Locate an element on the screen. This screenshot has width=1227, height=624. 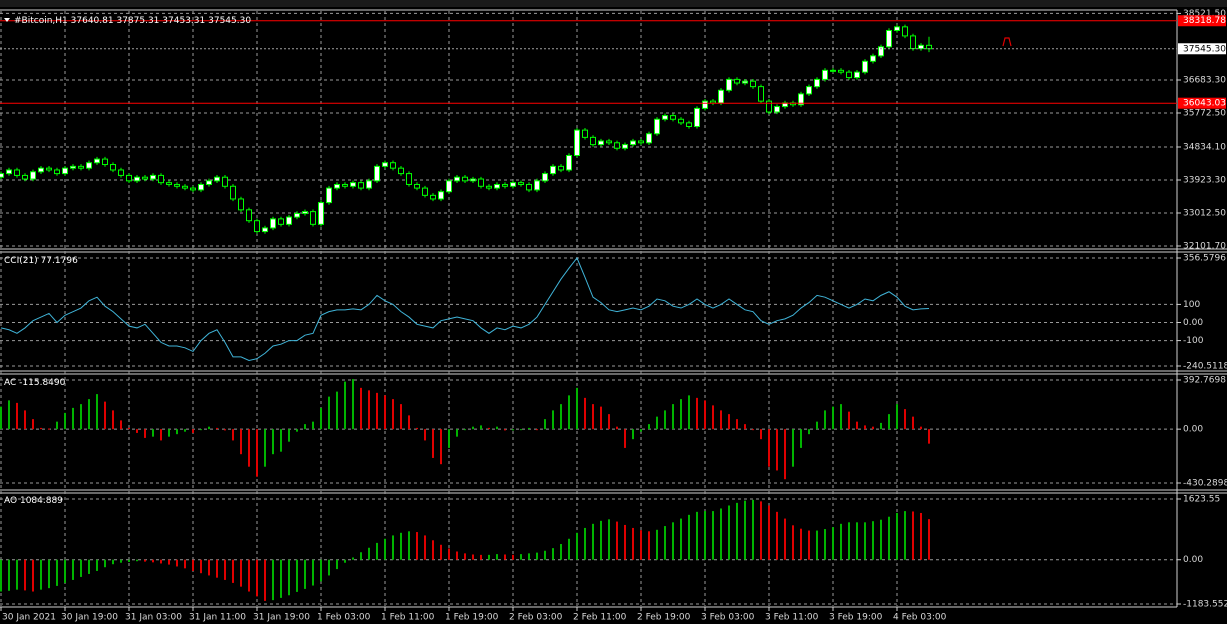
y-tick-label: 36683.30 is located at coordinates (1204, 81).